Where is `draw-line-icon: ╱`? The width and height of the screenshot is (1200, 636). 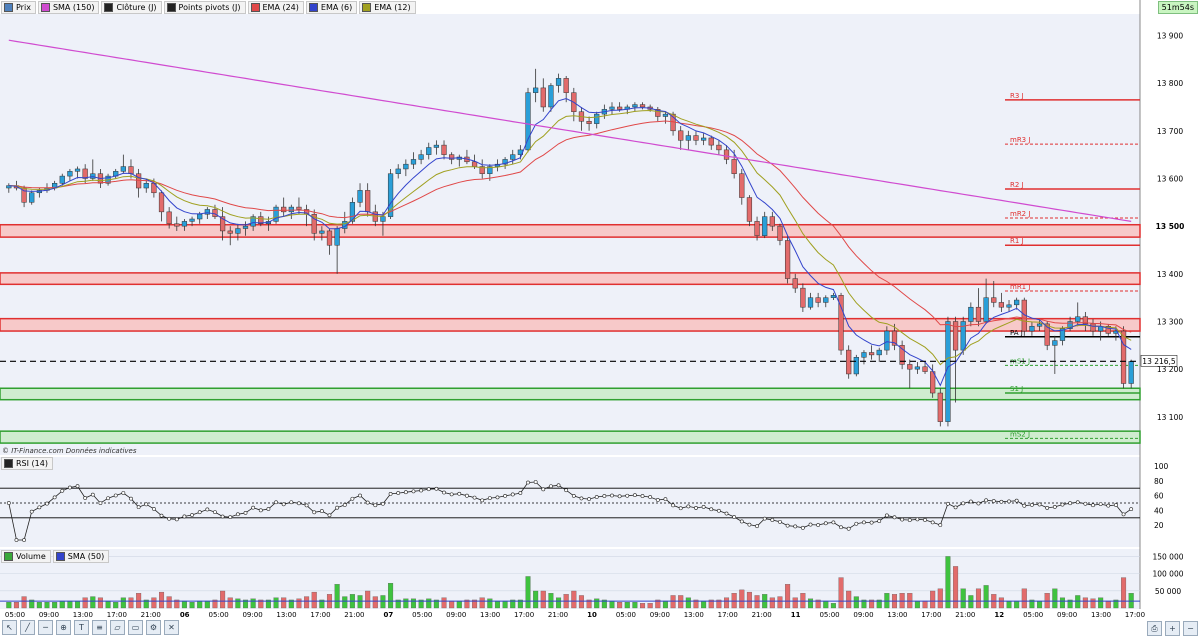
draw-line-icon: ╱ is located at coordinates (27, 627).